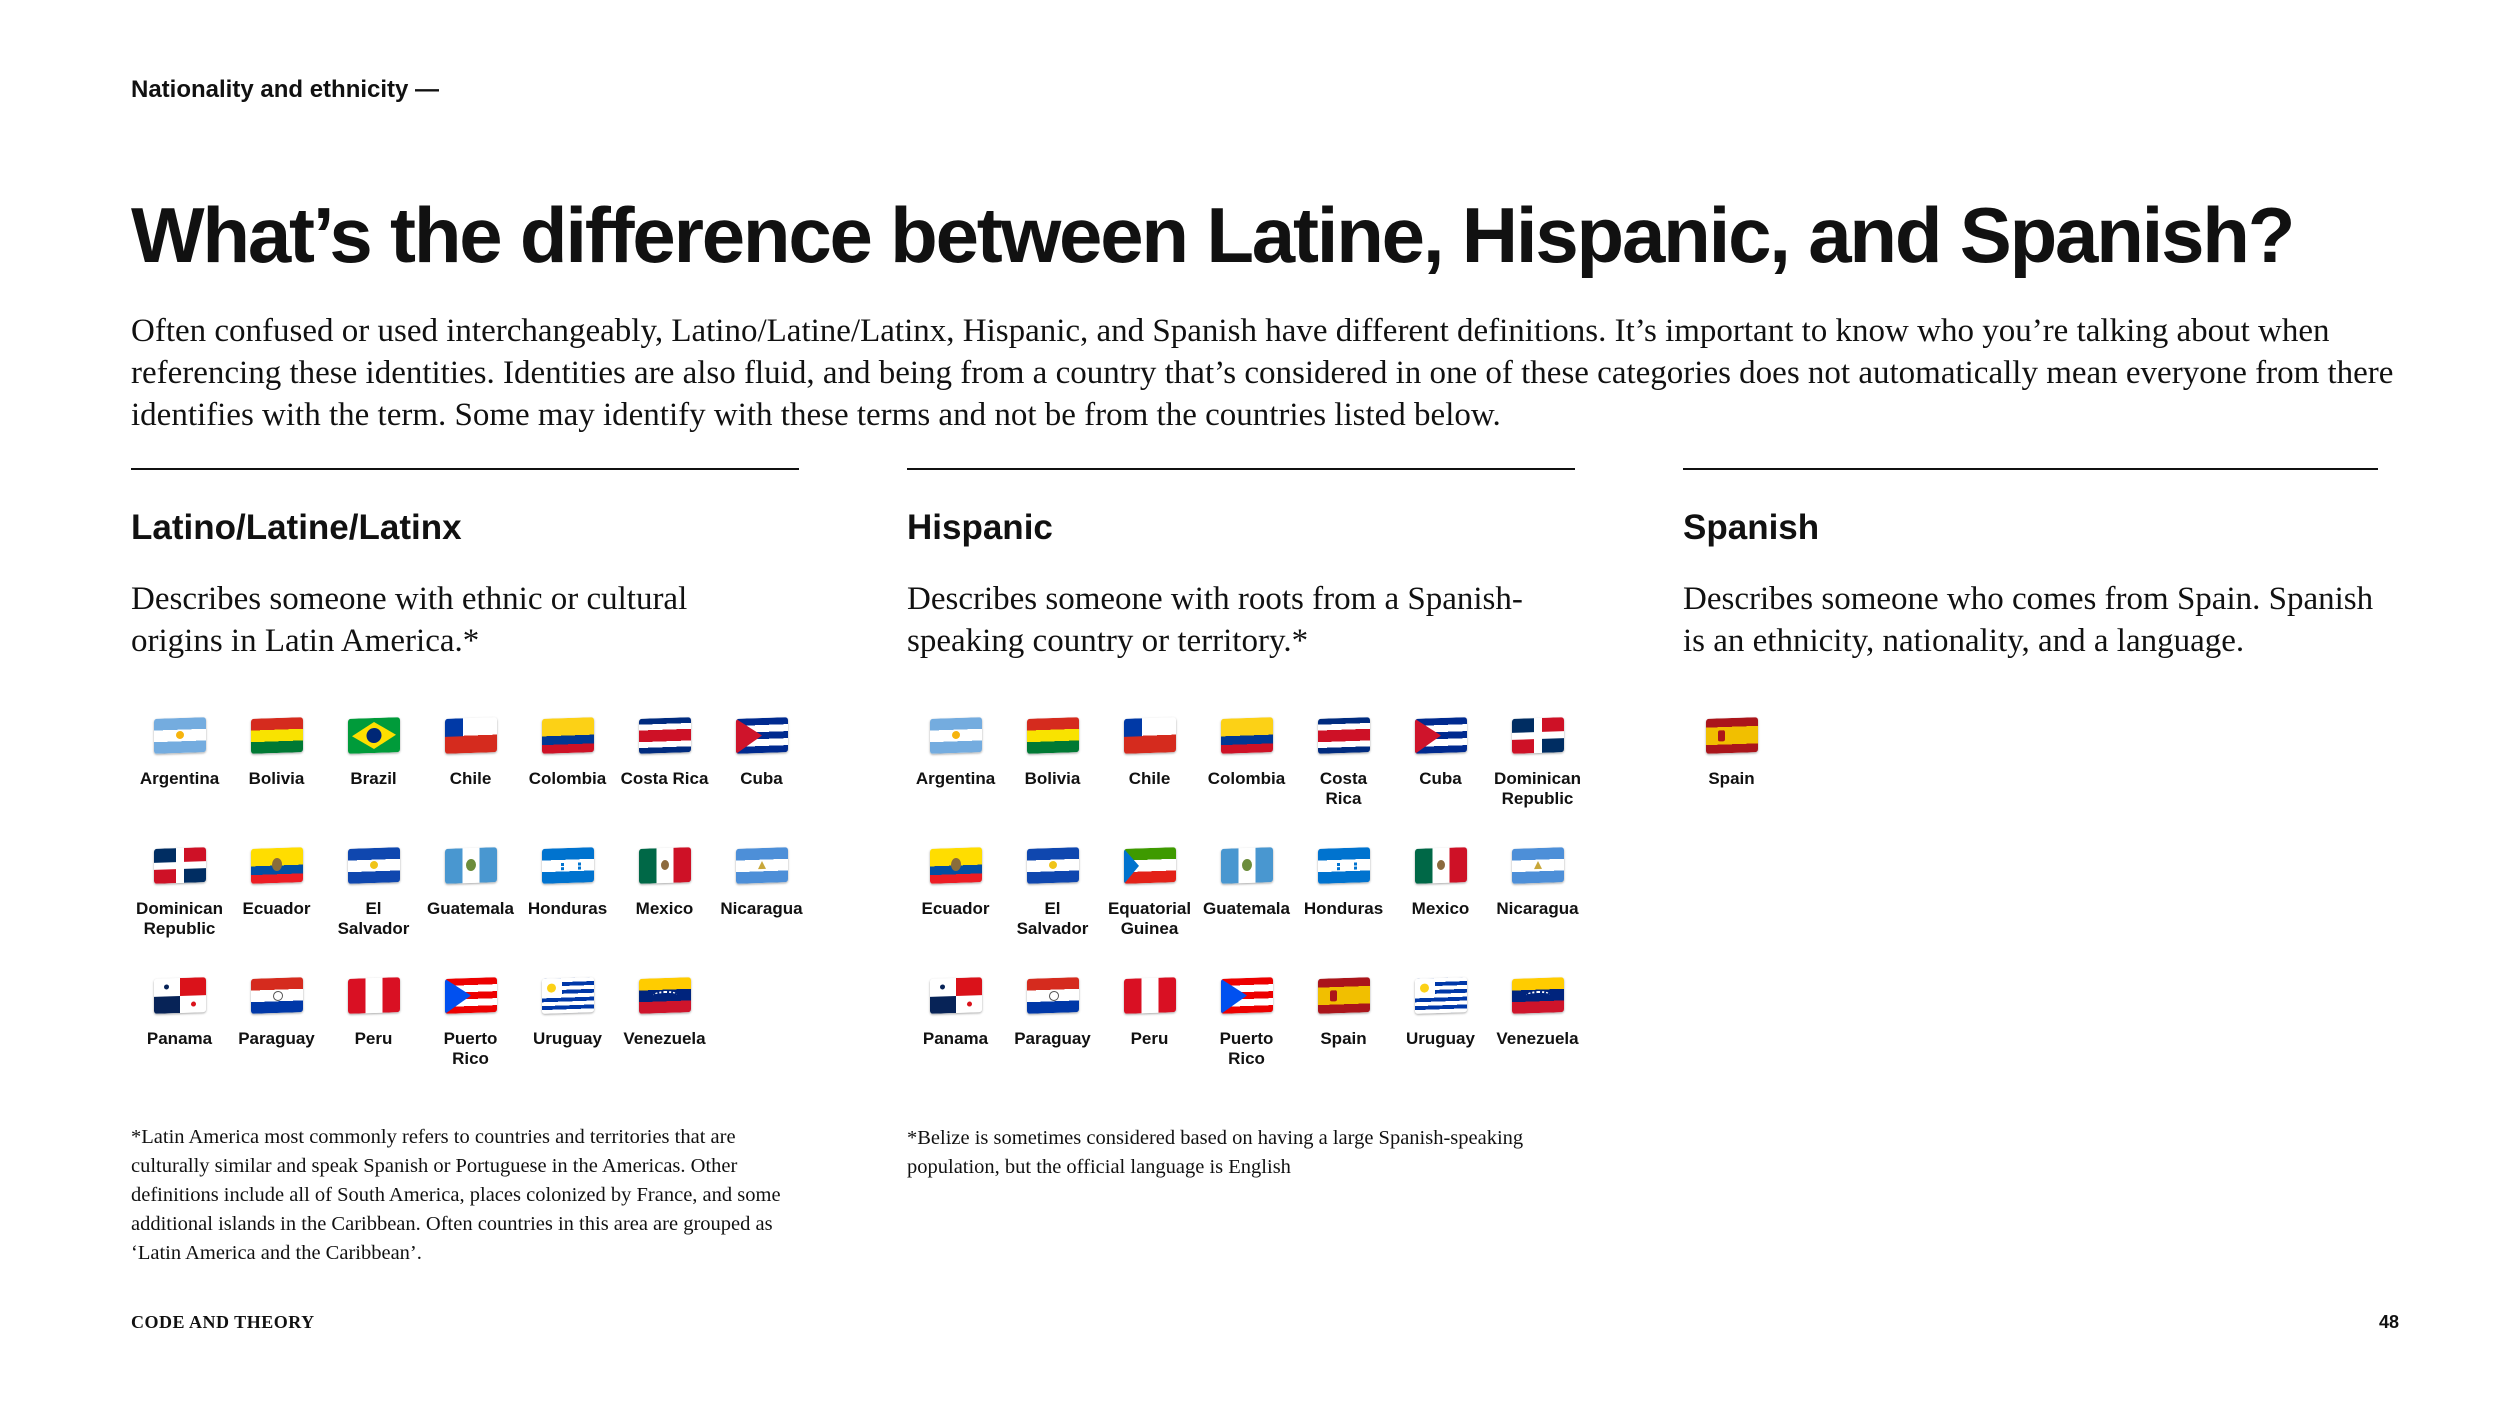 The image size is (2500, 1406). I want to click on argentina-flag-icon, so click(179, 735).